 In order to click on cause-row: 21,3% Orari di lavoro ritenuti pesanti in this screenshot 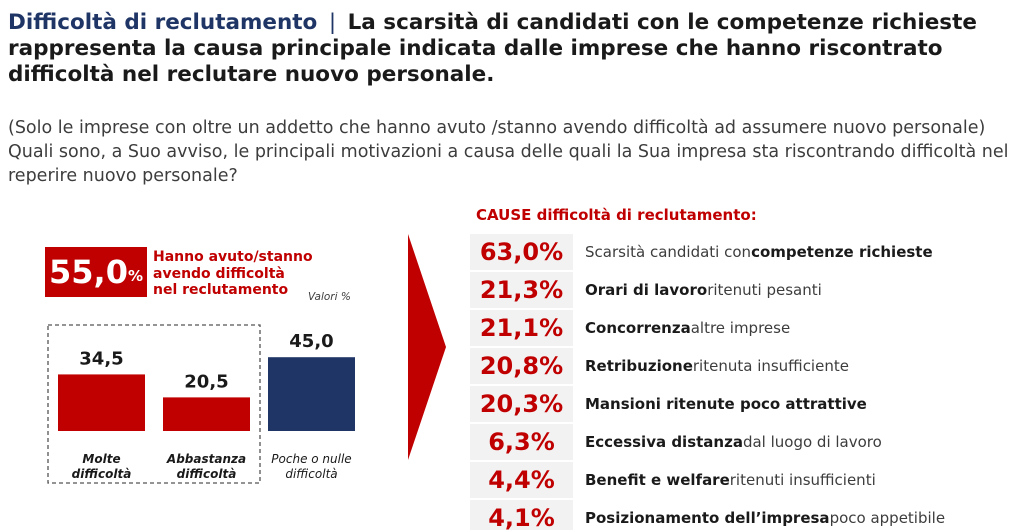, I will do `click(745, 290)`.